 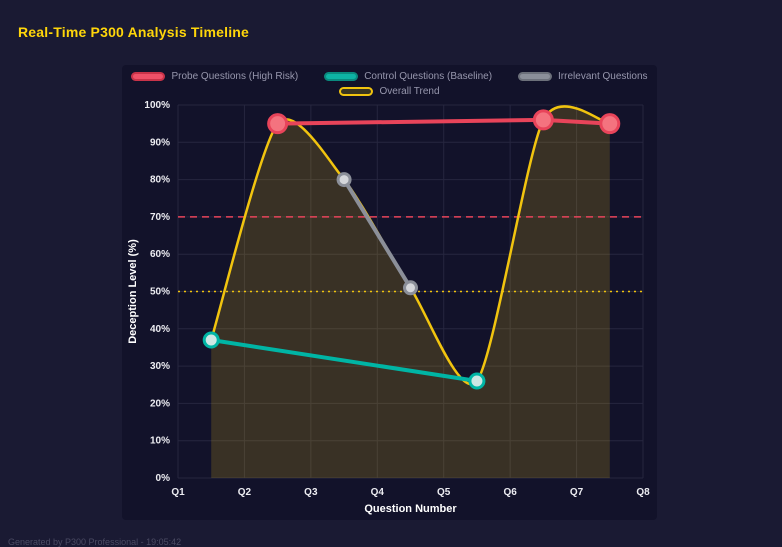 I want to click on y-tick-label: 80%, so click(x=160, y=180).